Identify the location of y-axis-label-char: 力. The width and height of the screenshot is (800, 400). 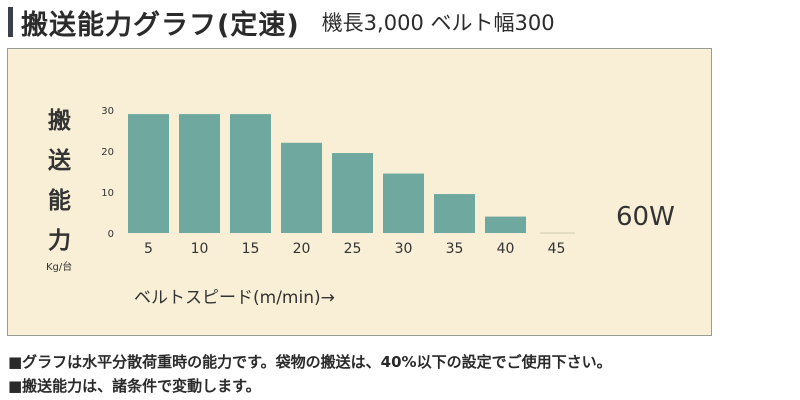
(59, 241).